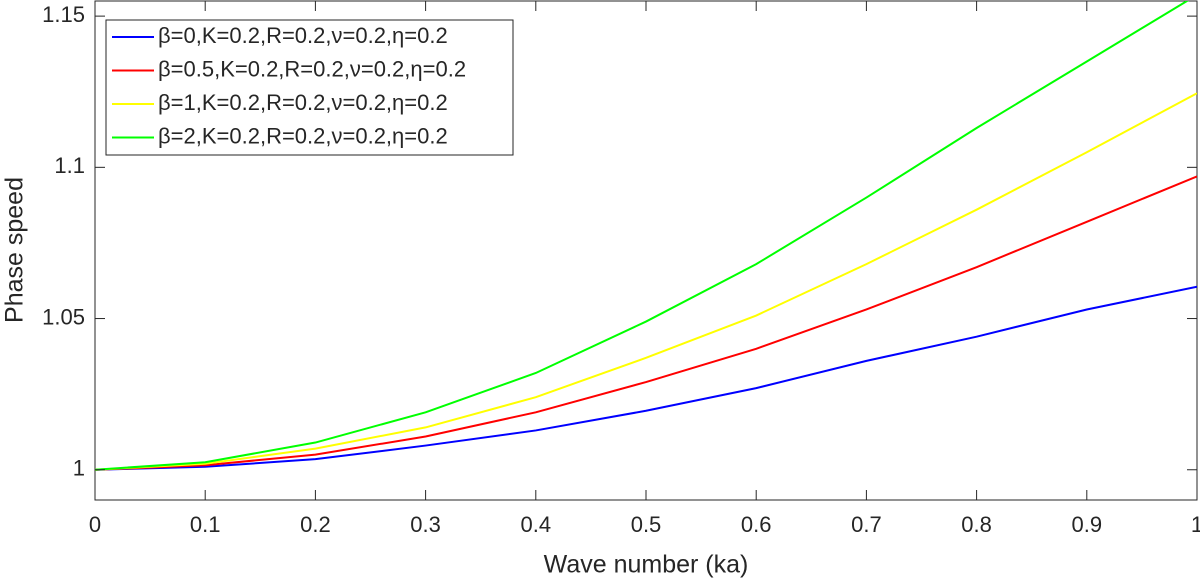 This screenshot has height=582, width=1200. Describe the element at coordinates (425, 524) in the screenshot. I see `x-tick-label: 0.3` at that location.